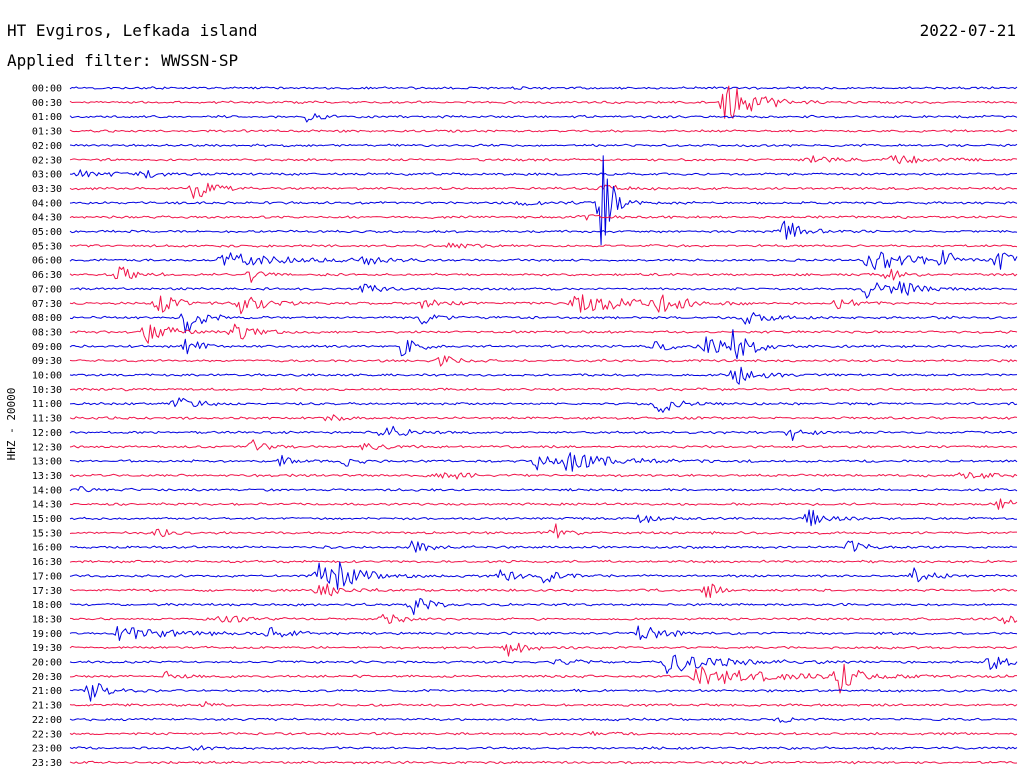 This screenshot has height=780, width=1024. What do you see at coordinates (47, 634) in the screenshot?
I see `row-time-label: 19:00` at bounding box center [47, 634].